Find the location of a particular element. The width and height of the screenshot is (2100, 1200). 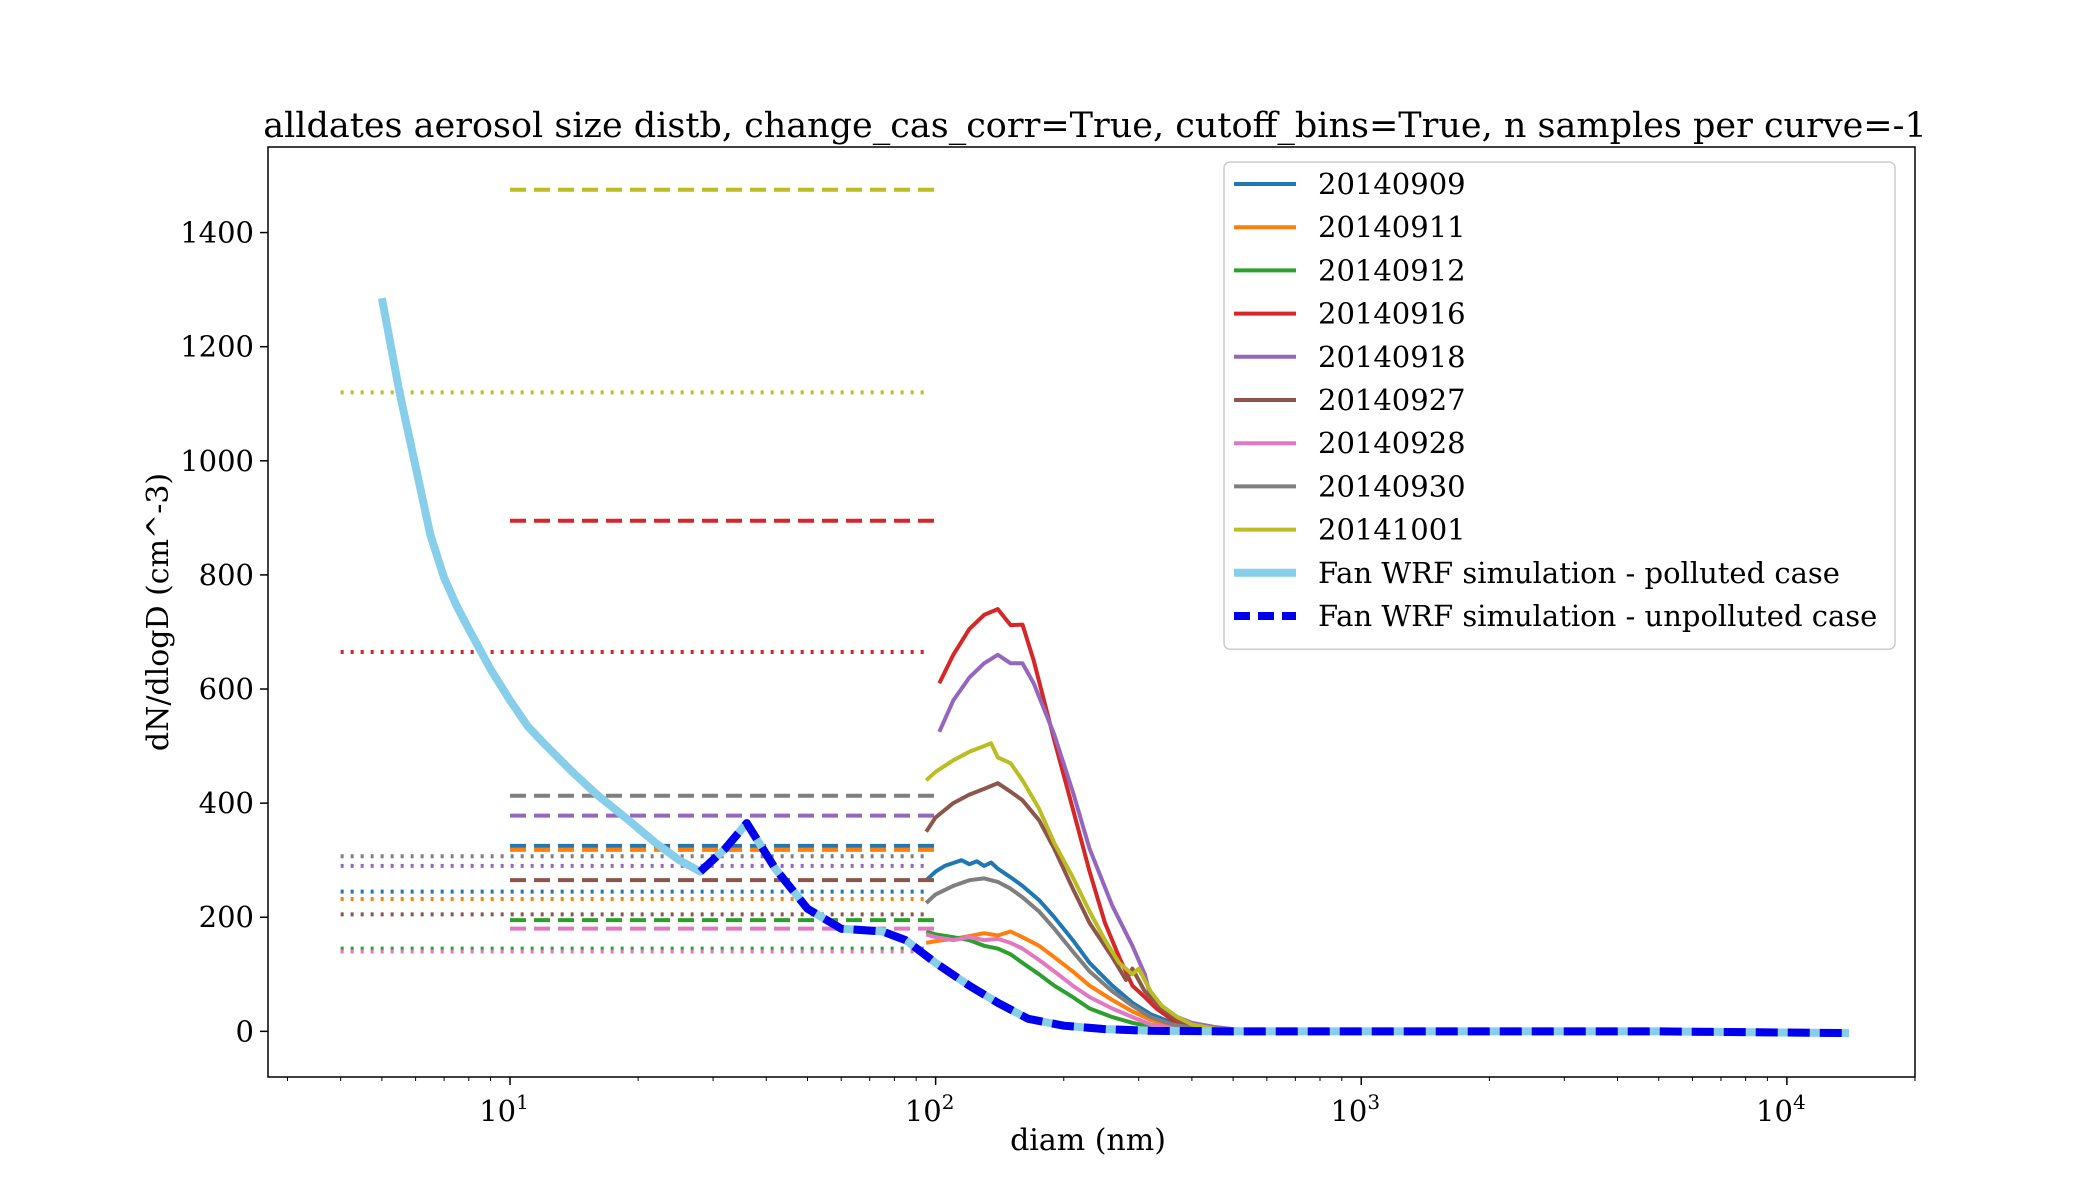

legend-label: Fan WRF simulation - polluted case is located at coordinates (1579, 573).